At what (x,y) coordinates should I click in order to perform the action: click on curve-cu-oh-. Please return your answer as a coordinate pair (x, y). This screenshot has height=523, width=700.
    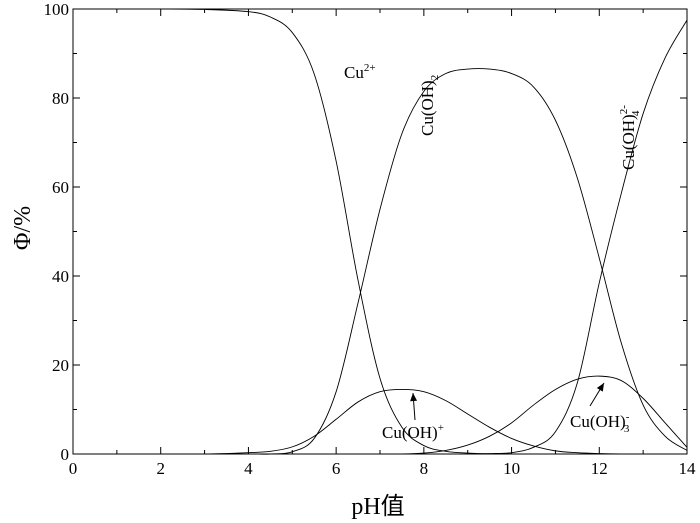
    Looking at the image, I should click on (379, 422).